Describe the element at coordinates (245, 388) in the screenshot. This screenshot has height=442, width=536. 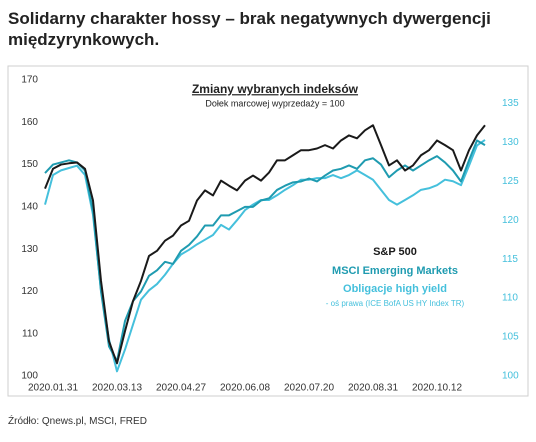
I see `x-tick-label: 2020.06.08` at that location.